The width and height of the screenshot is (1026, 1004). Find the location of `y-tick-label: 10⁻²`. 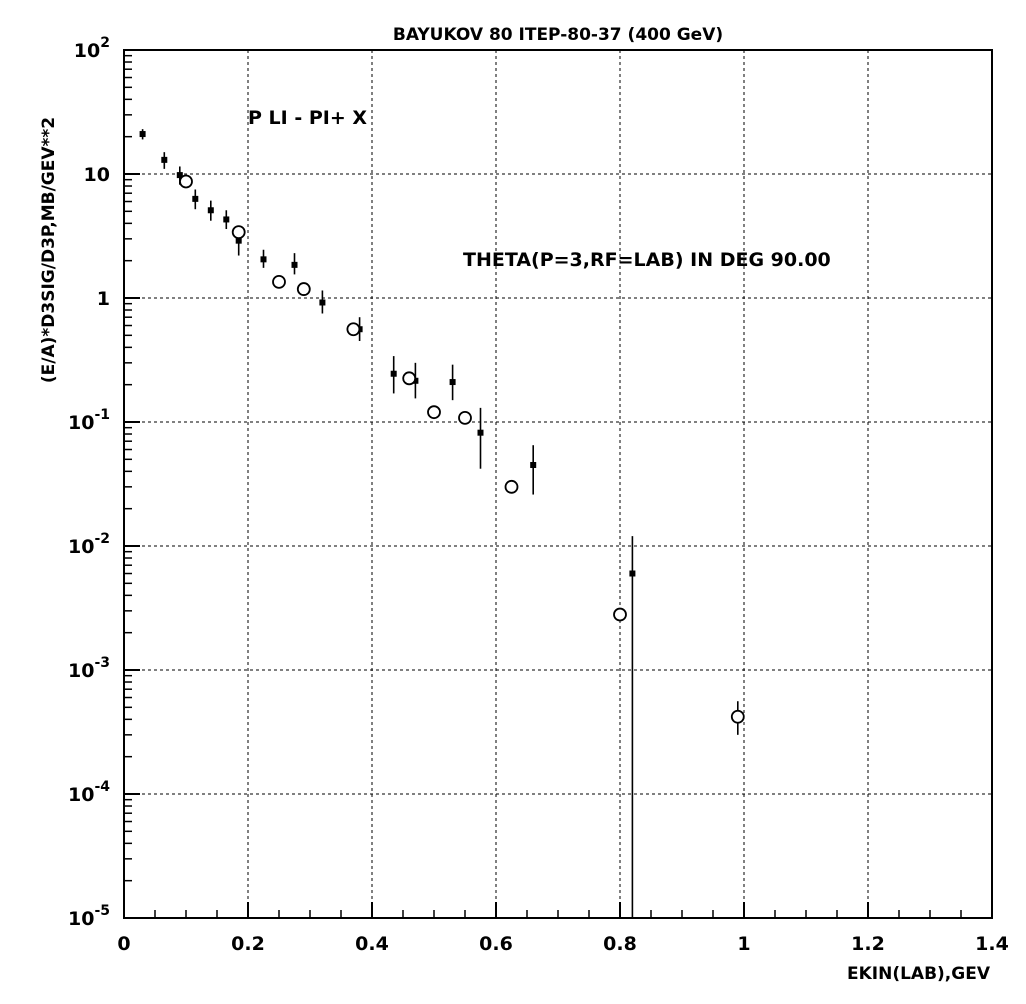

y-tick-label: 10⁻² is located at coordinates (89, 544).